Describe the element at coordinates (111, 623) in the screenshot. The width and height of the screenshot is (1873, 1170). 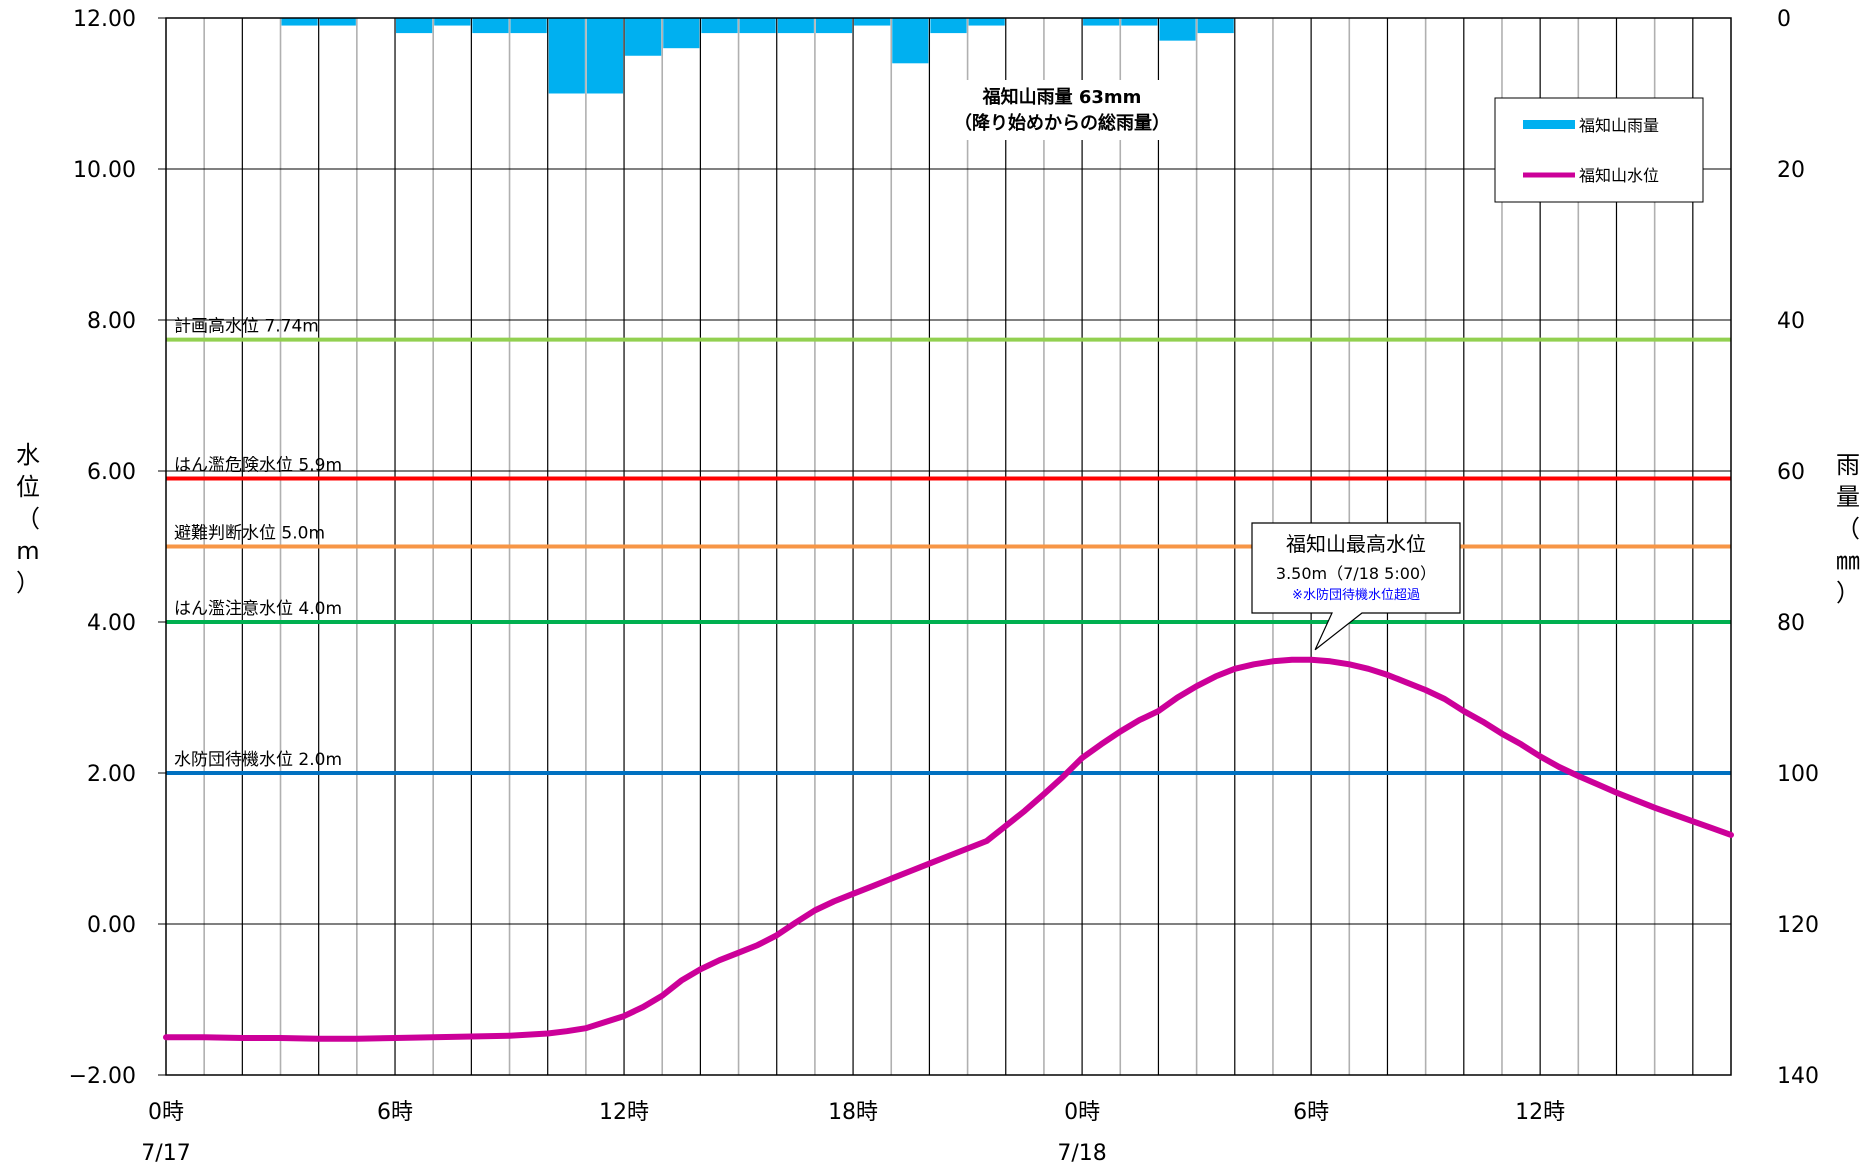
I see `left-axis-tick-label: 4.00` at that location.